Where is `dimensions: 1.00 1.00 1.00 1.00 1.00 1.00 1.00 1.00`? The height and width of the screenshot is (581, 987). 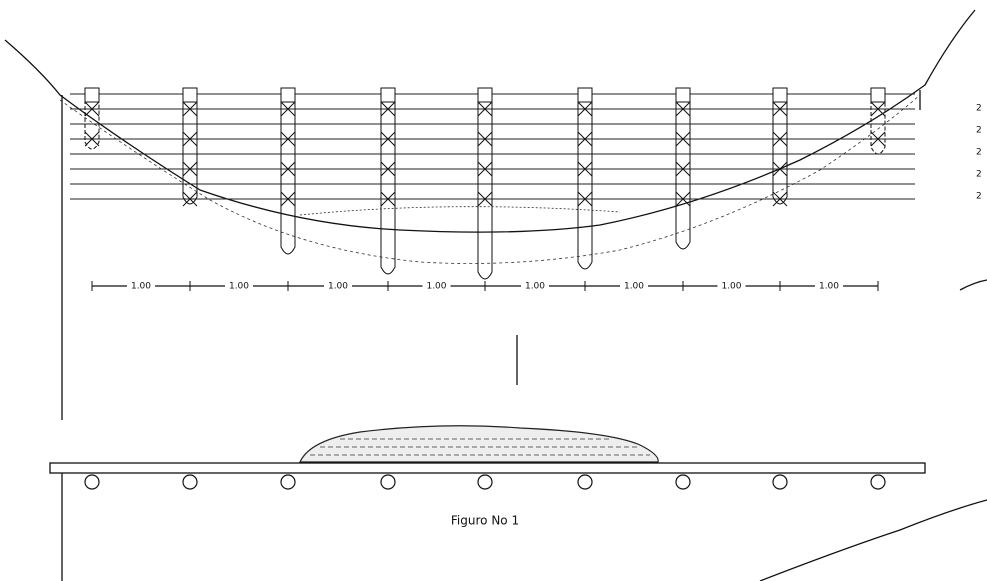 dimensions: 1.00 1.00 1.00 1.00 1.00 1.00 1.00 1.00 is located at coordinates (485, 286).